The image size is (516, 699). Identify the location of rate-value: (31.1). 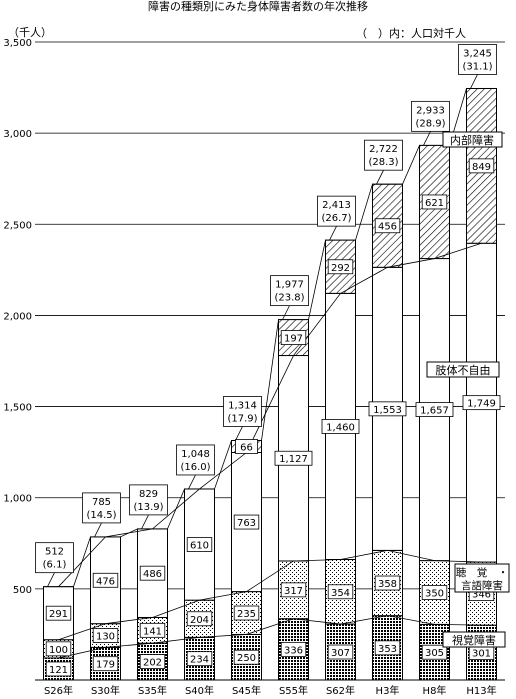
(477, 66).